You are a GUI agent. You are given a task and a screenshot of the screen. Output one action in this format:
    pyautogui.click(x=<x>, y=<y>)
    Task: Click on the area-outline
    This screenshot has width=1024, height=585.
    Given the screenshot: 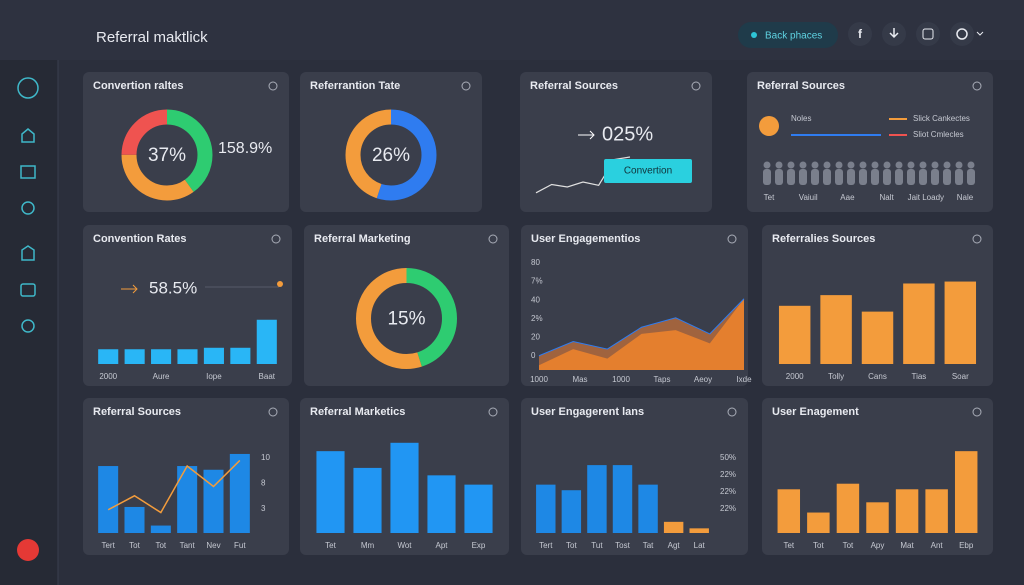 What is the action you would take?
    pyautogui.click(x=641, y=327)
    